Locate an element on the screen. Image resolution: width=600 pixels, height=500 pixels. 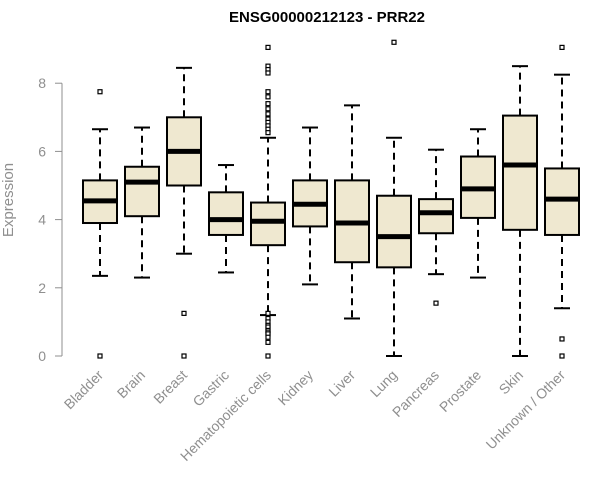
y-tick-label: 4 is located at coordinates (42, 220).